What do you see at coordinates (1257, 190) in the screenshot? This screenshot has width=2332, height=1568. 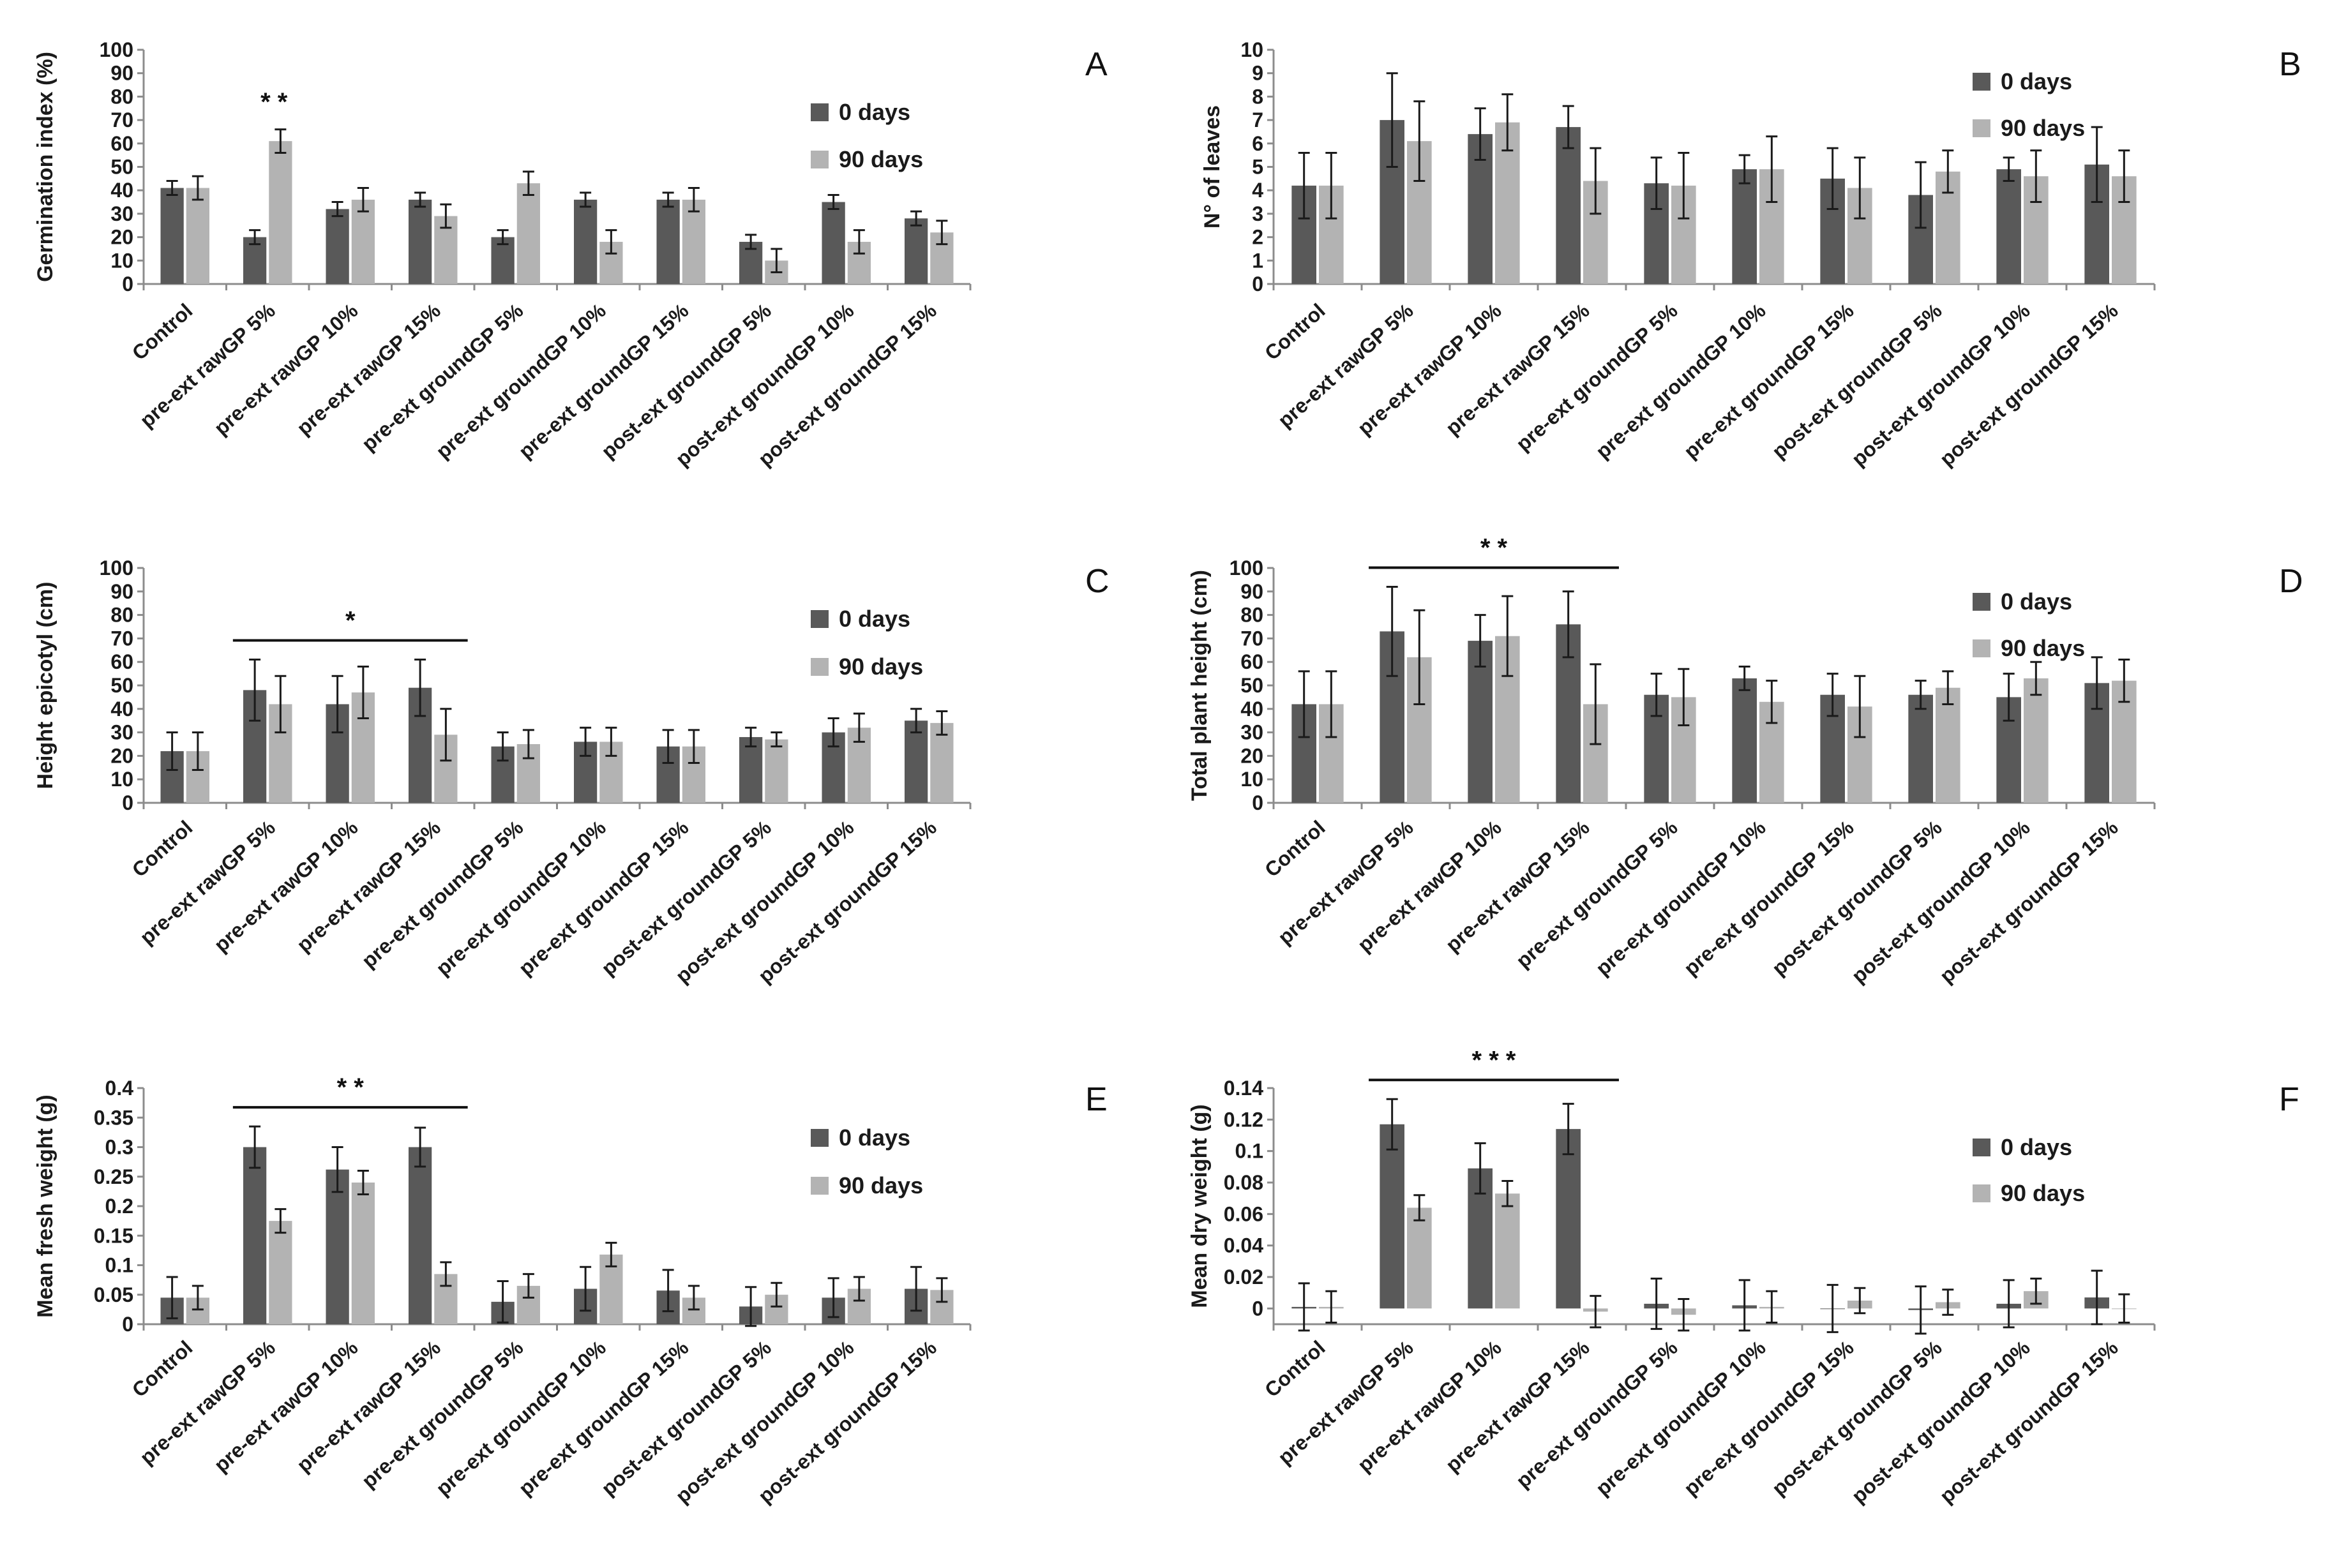 I see `y-tick-label: 4` at bounding box center [1257, 190].